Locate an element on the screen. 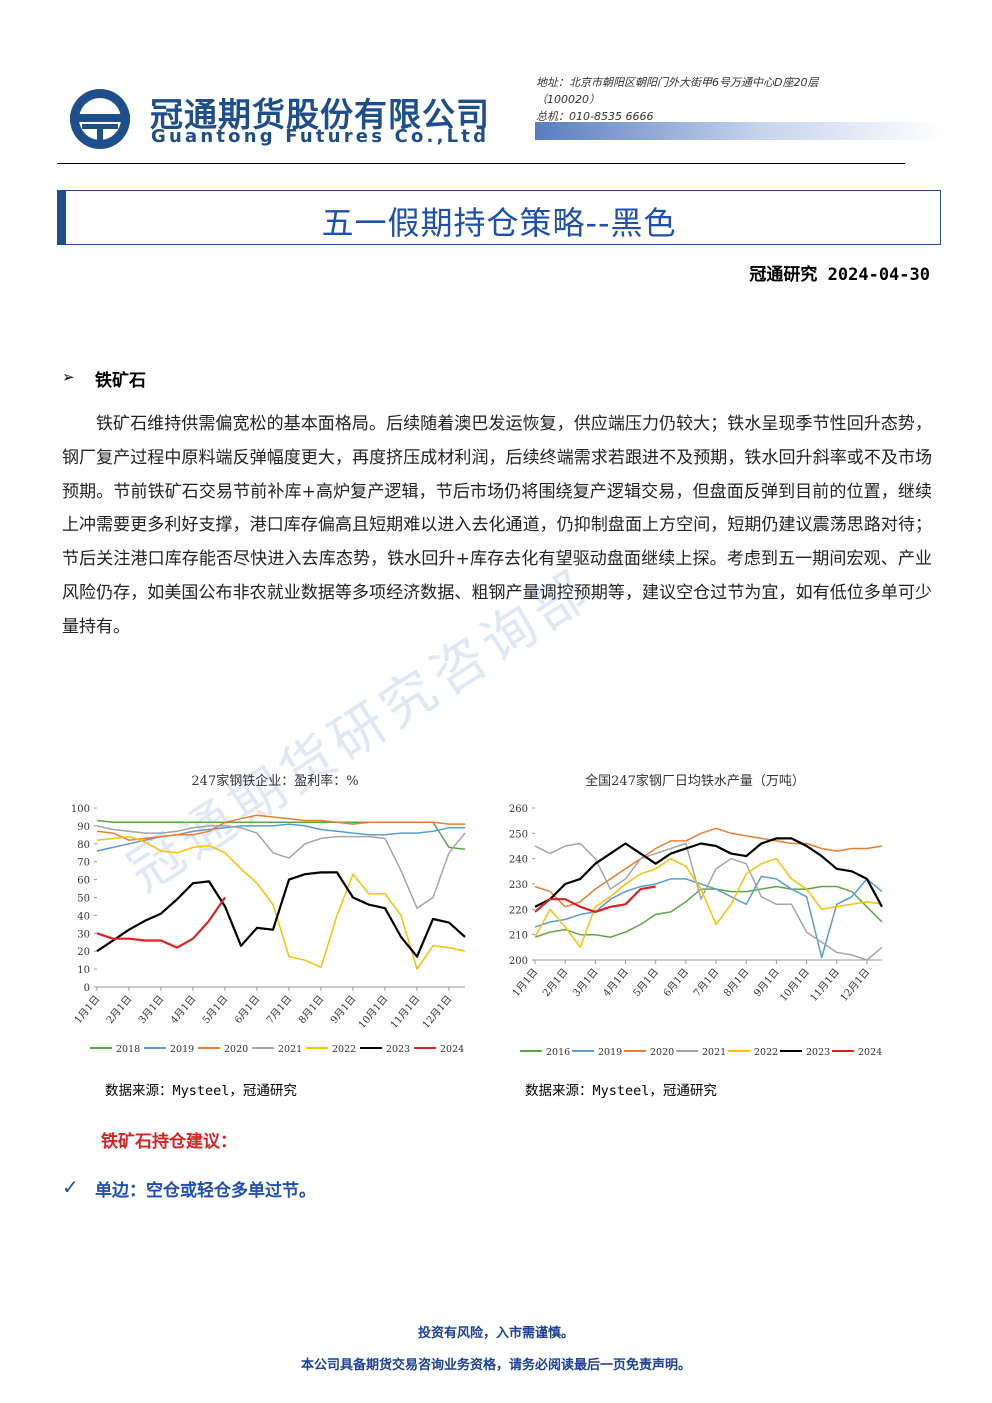  y-tick-label: 80 is located at coordinates (83, 845).